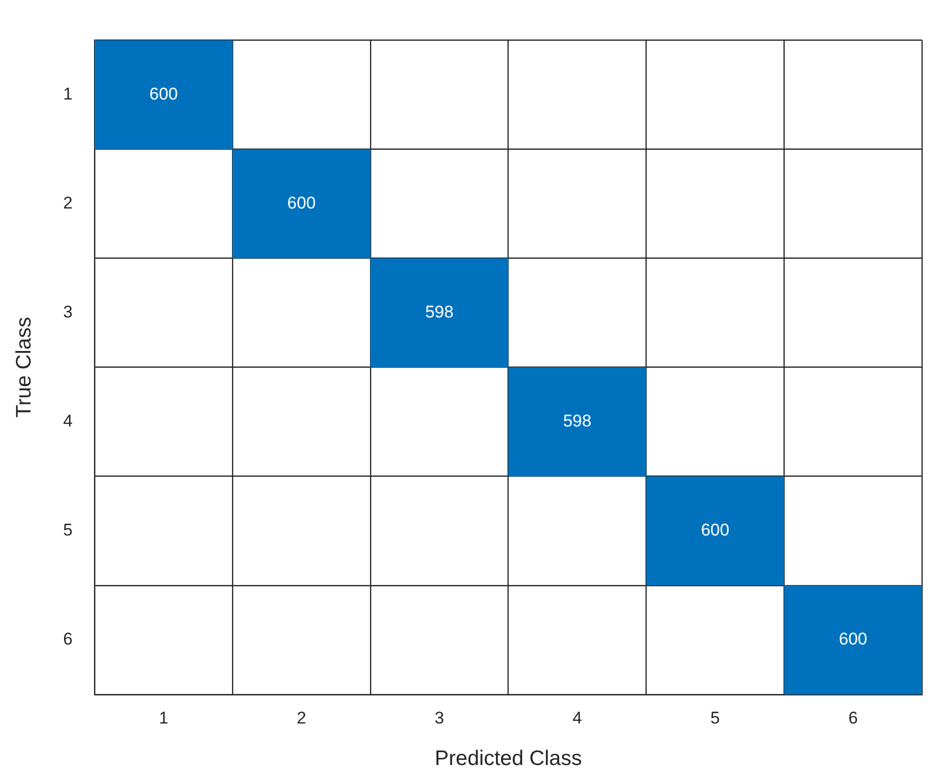  I want to click on y-axis-title: True Class, so click(24, 367).